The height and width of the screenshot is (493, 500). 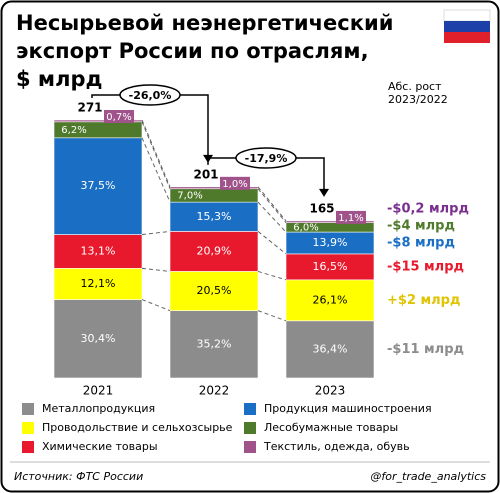 I want to click on value-label: 1,0%, so click(x=234, y=184).